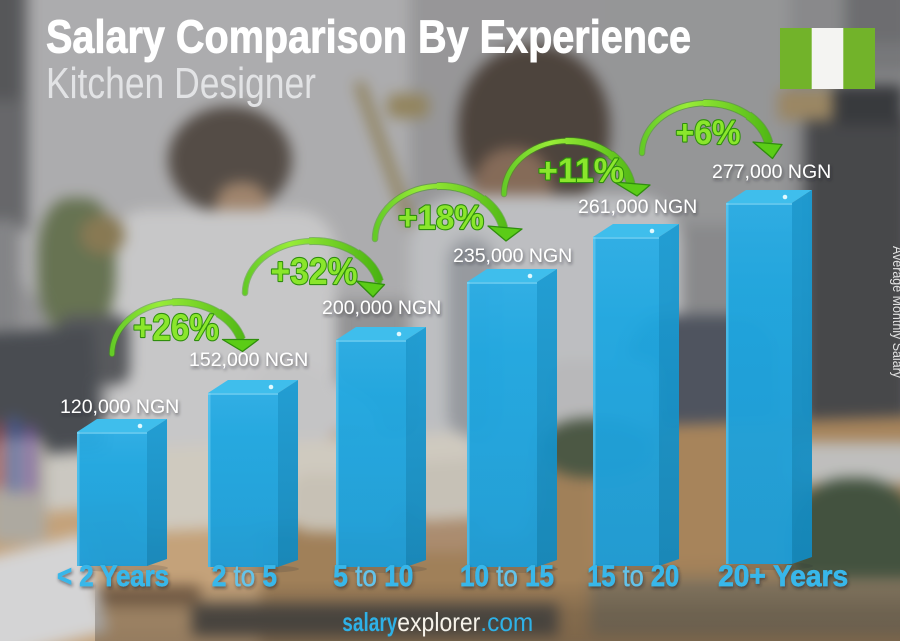 The height and width of the screenshot is (641, 900). Describe the element at coordinates (771, 172) in the screenshot. I see `svg-text: 277,000 NGN` at that location.